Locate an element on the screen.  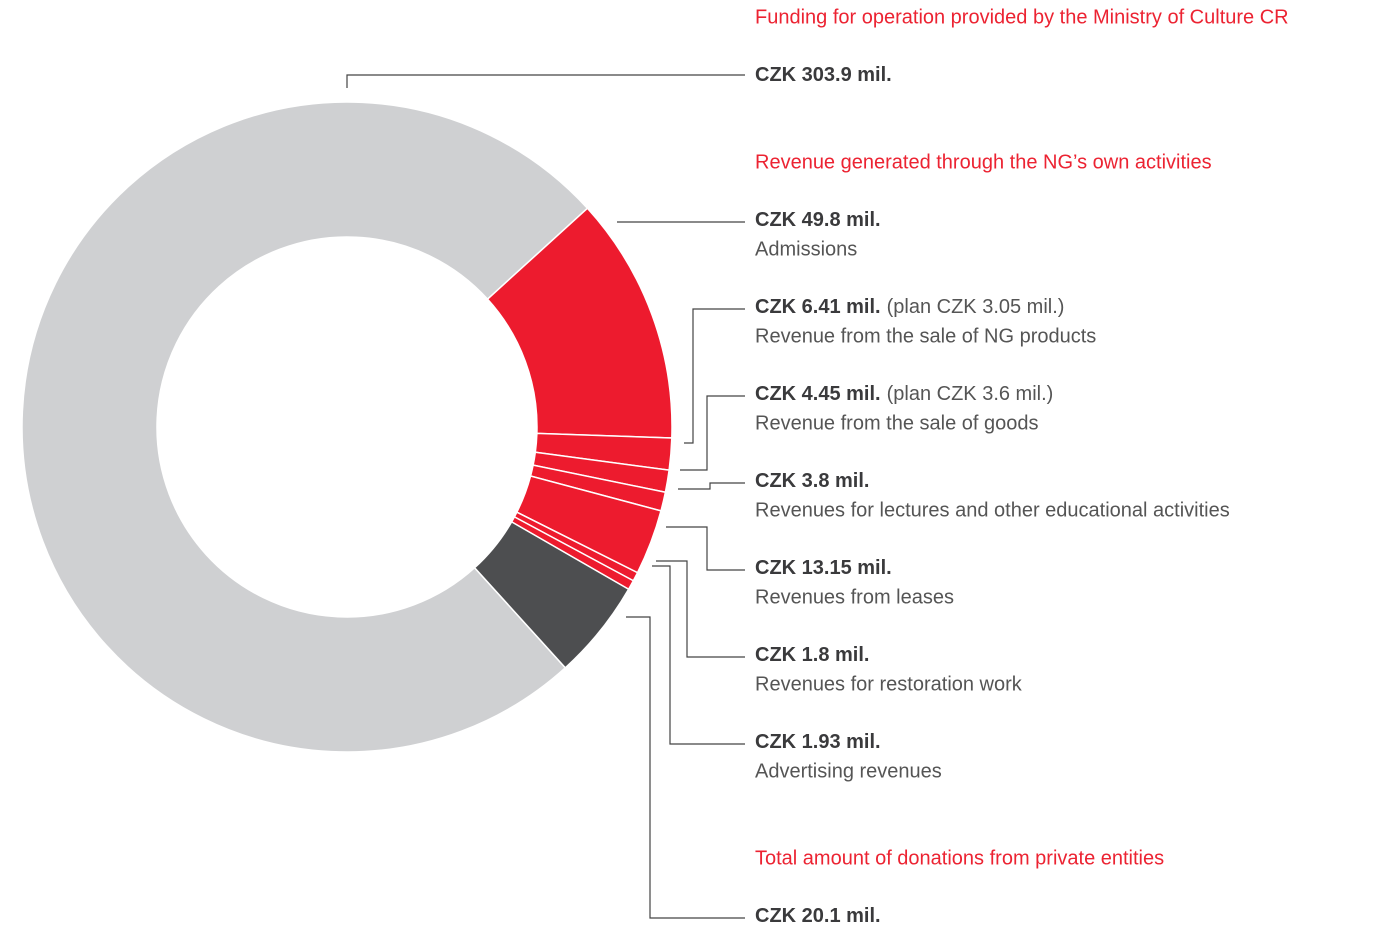
value-label: CZK 303.9 mil. is located at coordinates (823, 75).